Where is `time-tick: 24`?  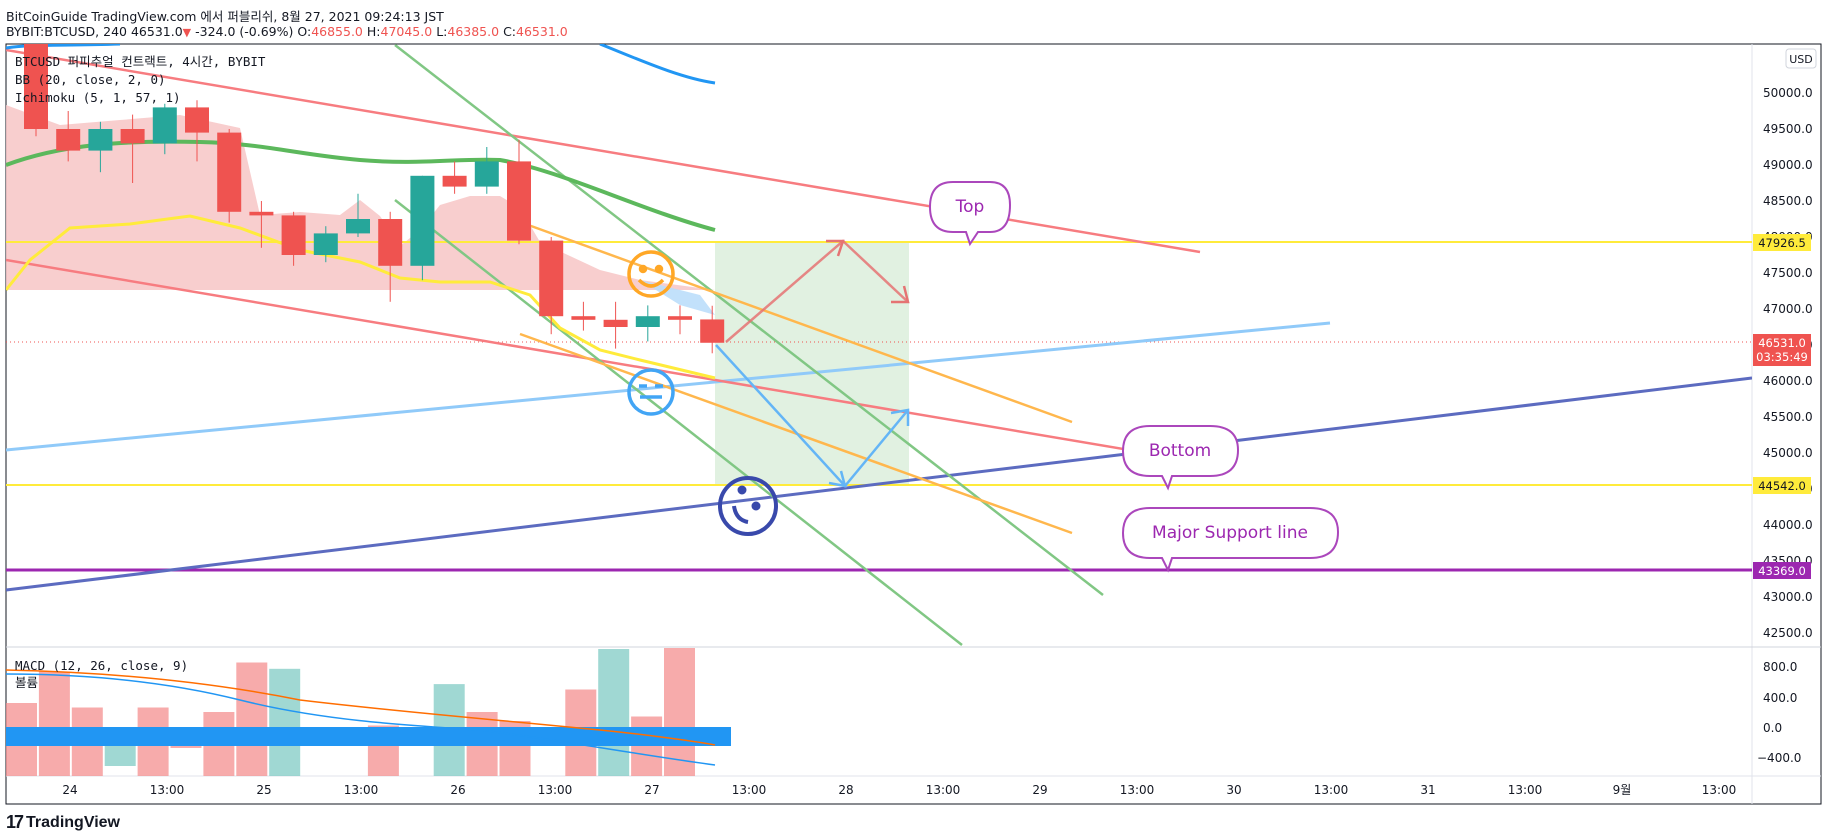
time-tick: 24 is located at coordinates (69, 790).